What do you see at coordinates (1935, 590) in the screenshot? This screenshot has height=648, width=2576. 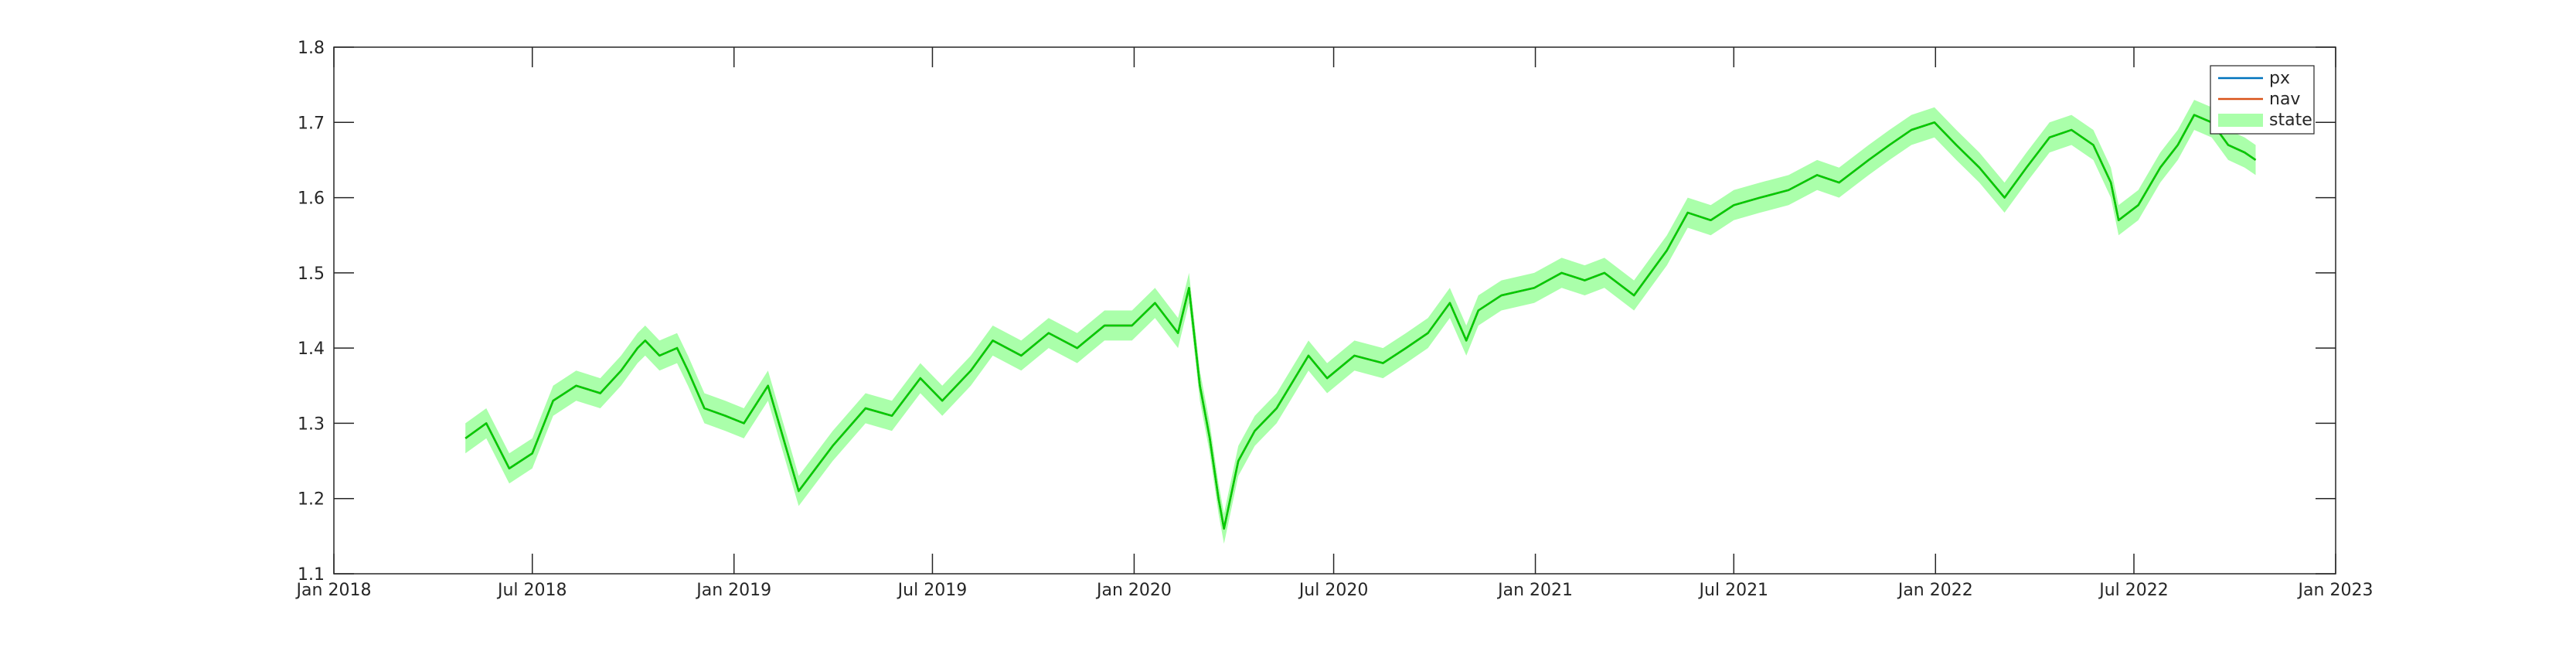 I see `x-tick-label: Jan 2022` at bounding box center [1935, 590].